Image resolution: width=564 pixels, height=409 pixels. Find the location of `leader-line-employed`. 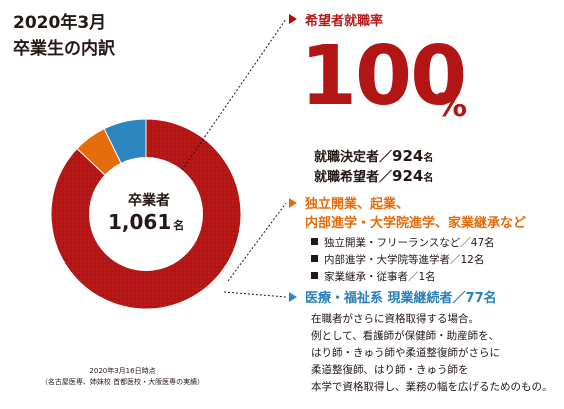

leader-line-employed is located at coordinates (234, 94).